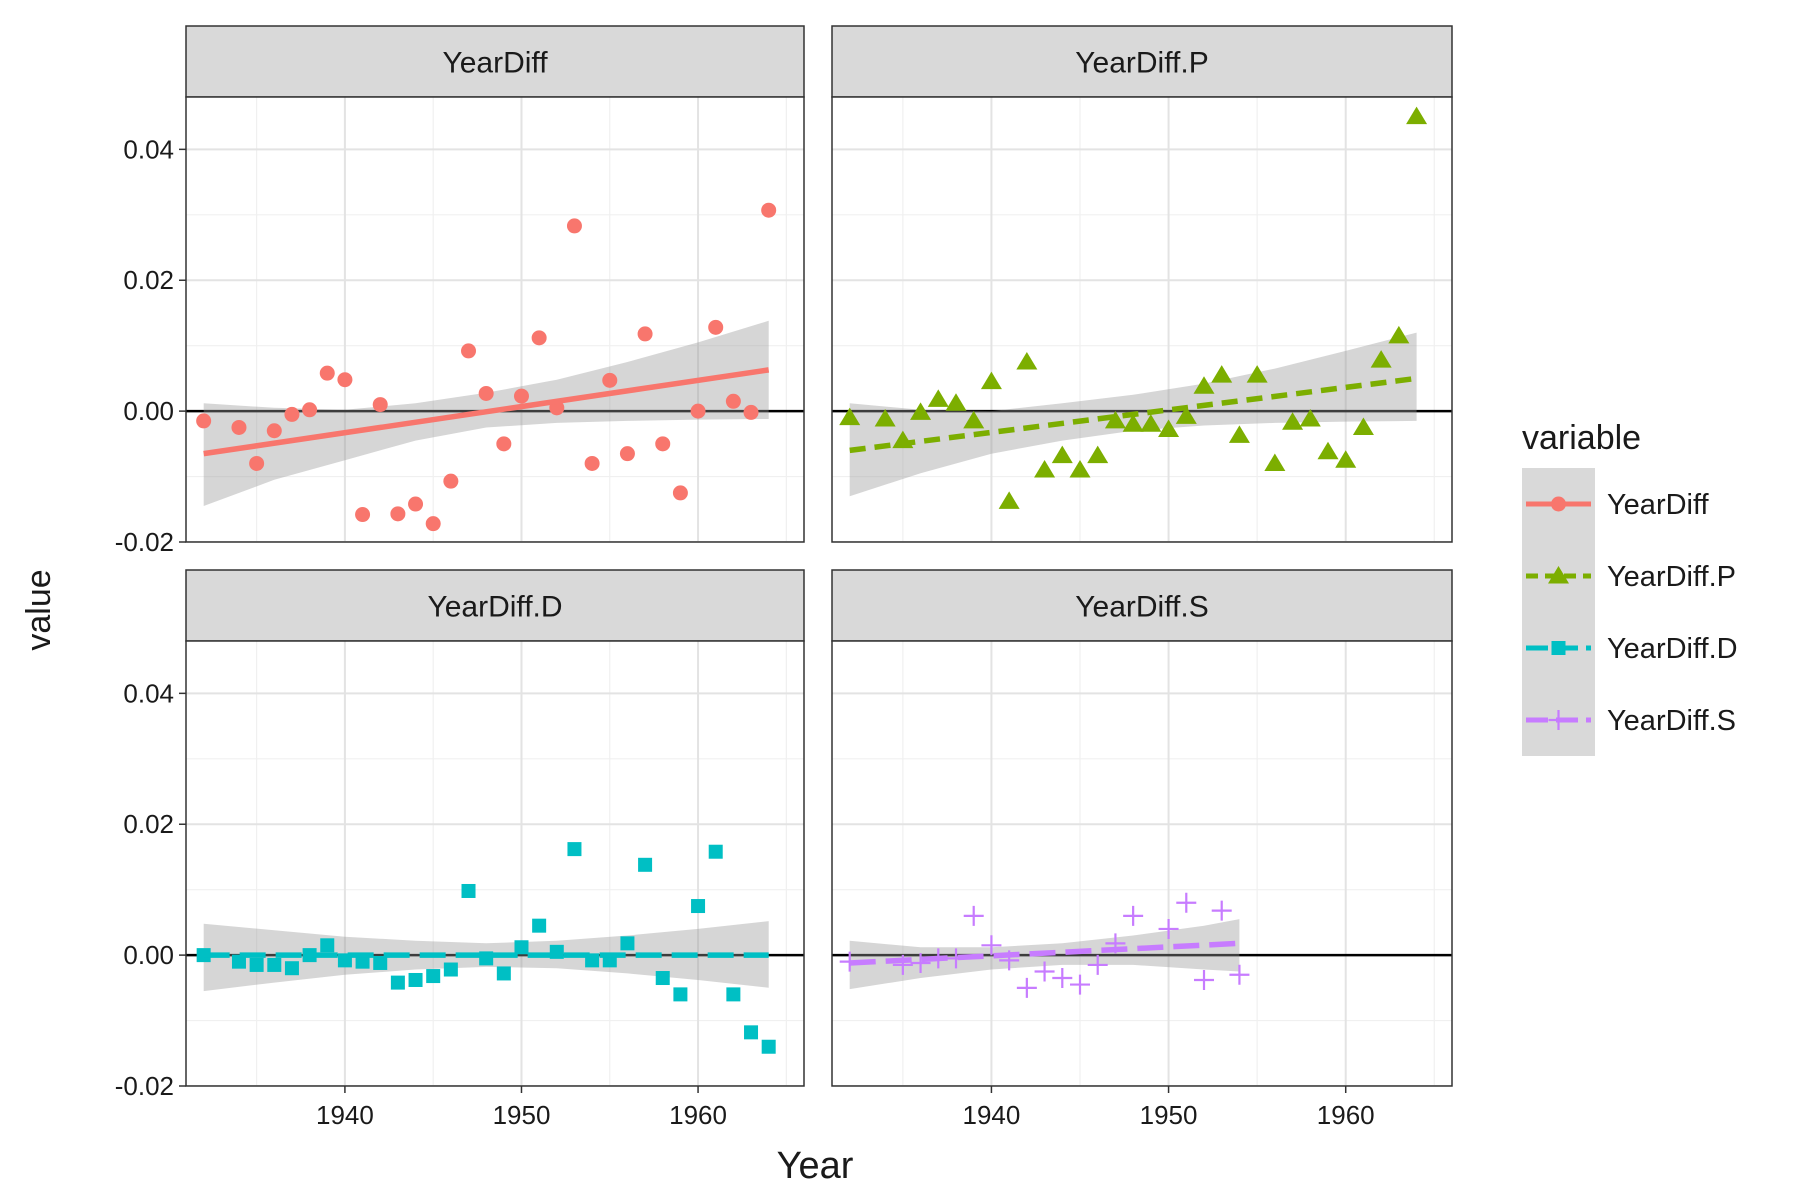  What do you see at coordinates (815, 1166) in the screenshot?
I see `x-axis-title: Year` at bounding box center [815, 1166].